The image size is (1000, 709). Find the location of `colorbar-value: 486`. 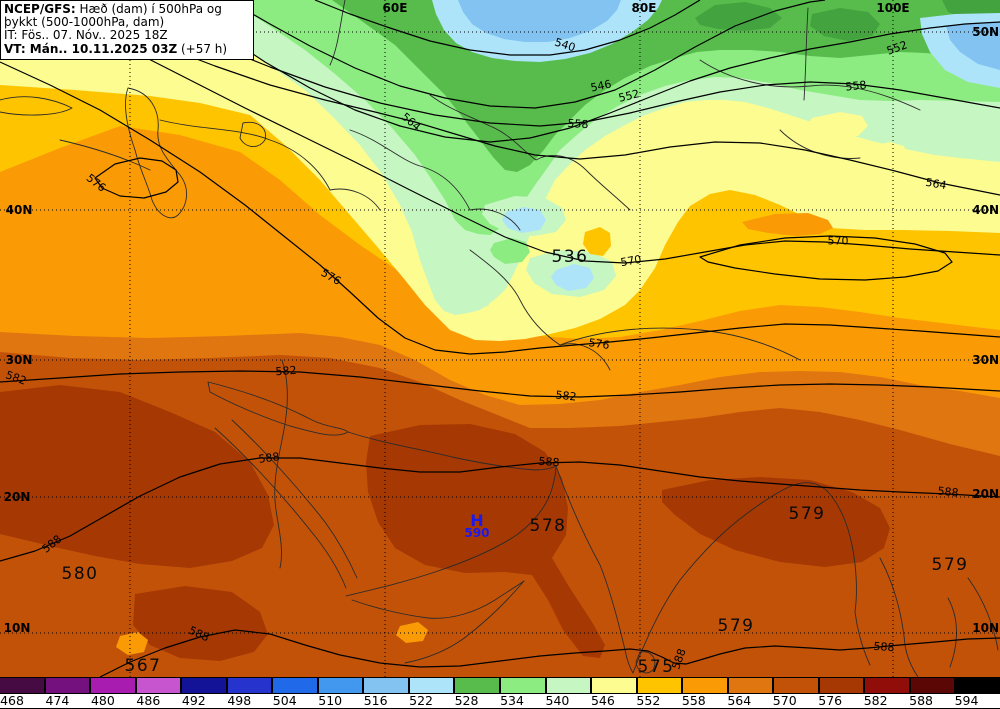

colorbar-value: 486 is located at coordinates (148, 700).